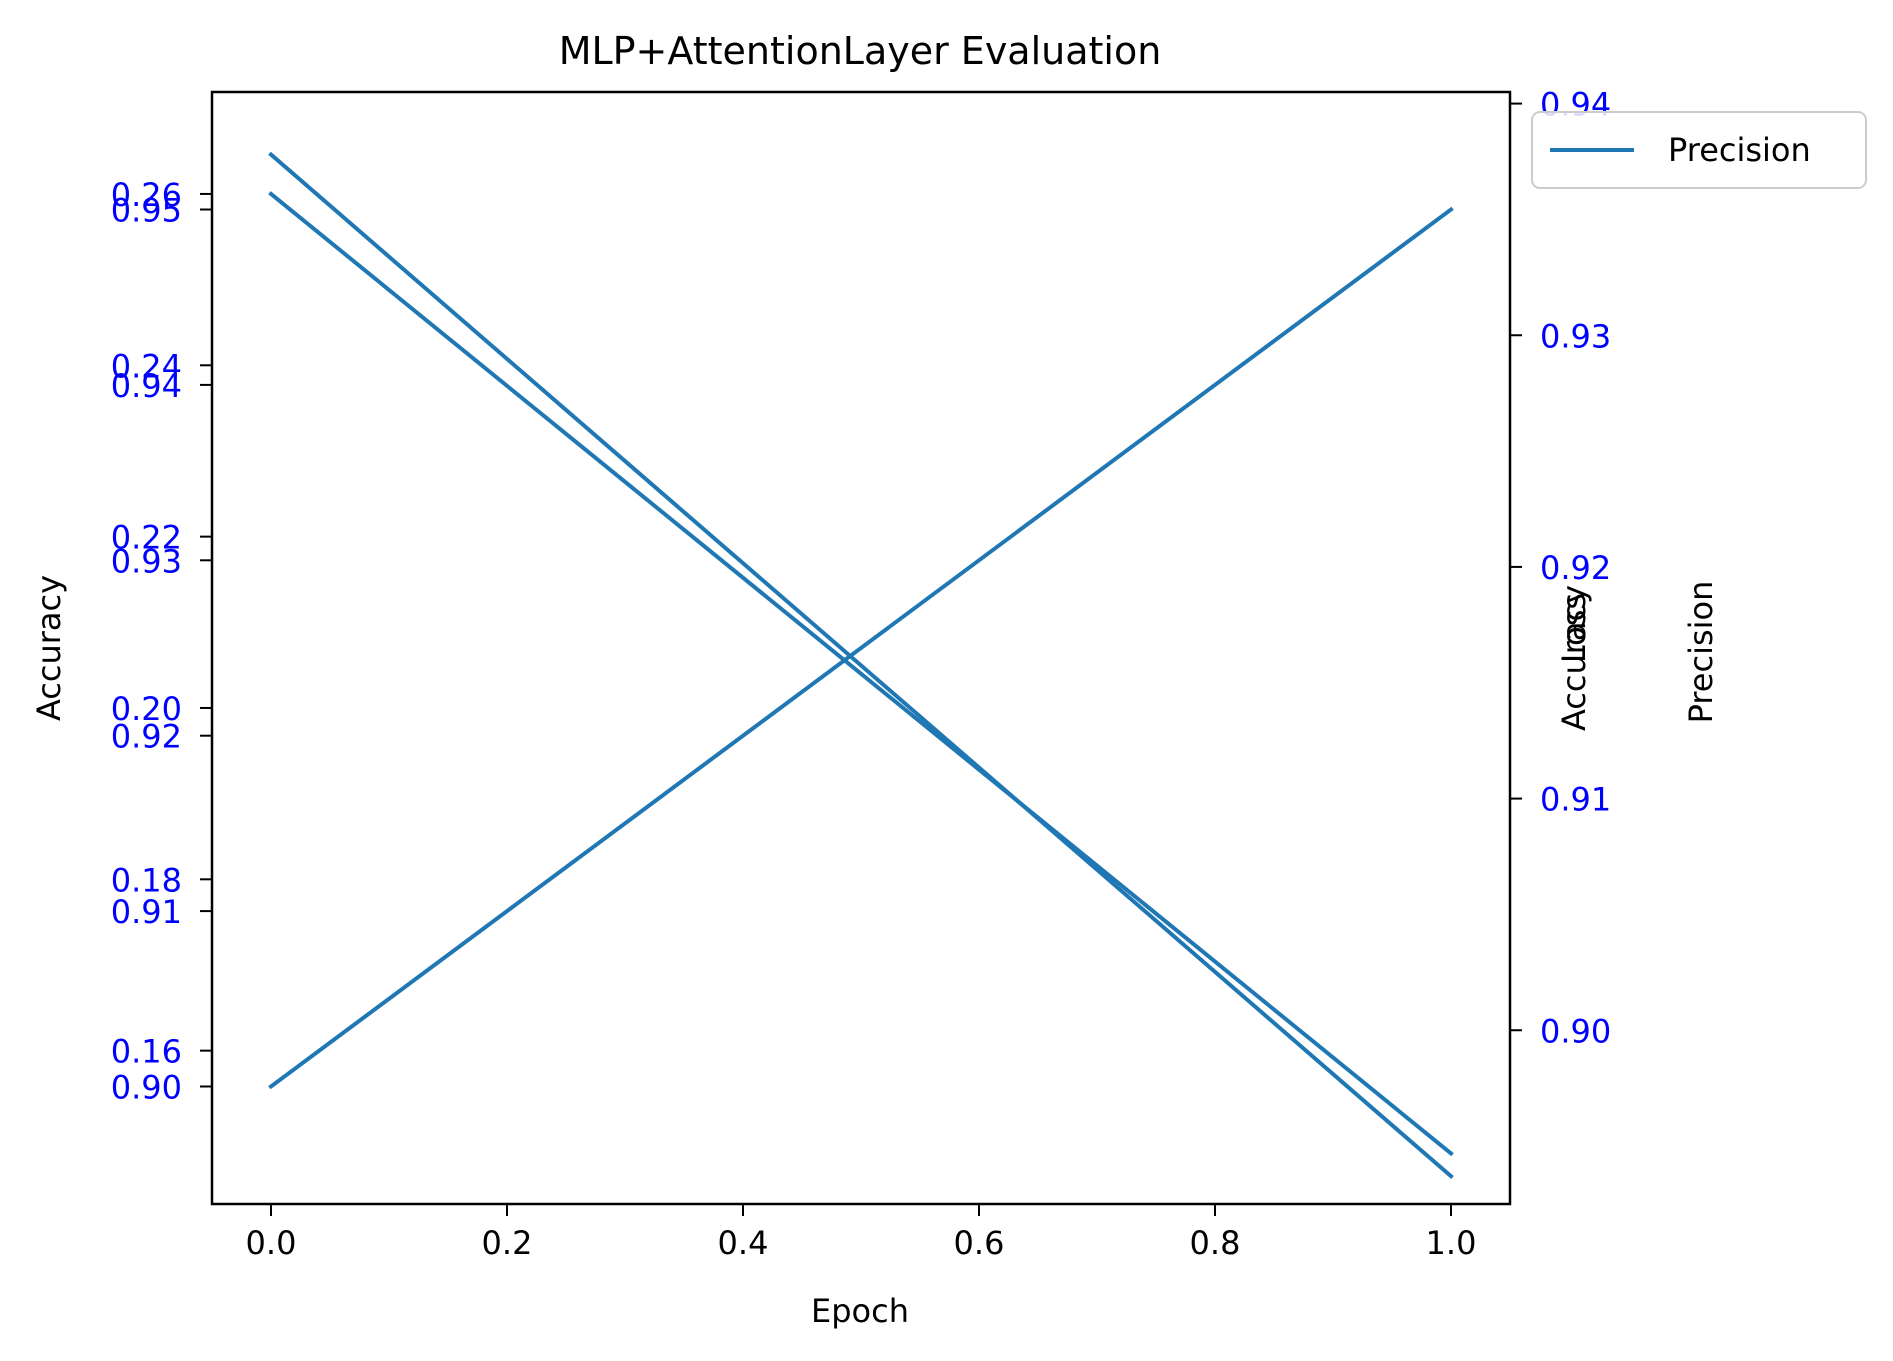 This screenshot has width=1893, height=1361. Describe the element at coordinates (146, 709) in the screenshot. I see `y-tick-label-left-loss: 0.20` at that location.